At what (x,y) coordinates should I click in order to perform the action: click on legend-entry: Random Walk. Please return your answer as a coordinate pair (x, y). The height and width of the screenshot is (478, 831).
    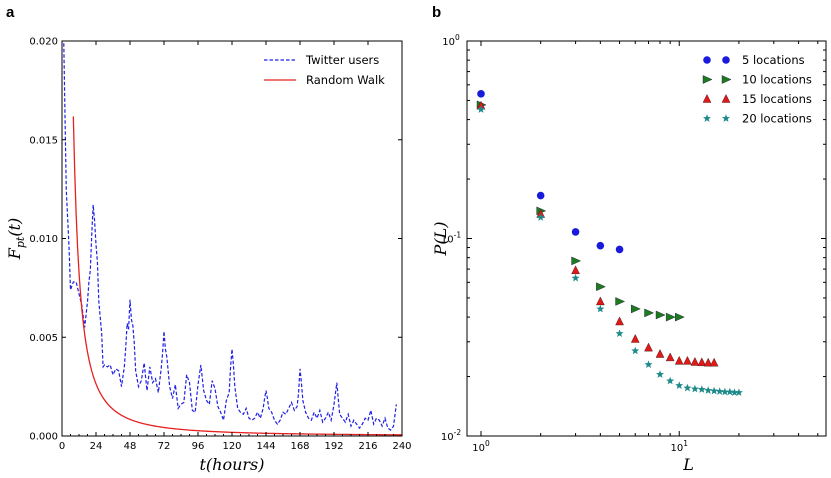
    Looking at the image, I should click on (345, 80).